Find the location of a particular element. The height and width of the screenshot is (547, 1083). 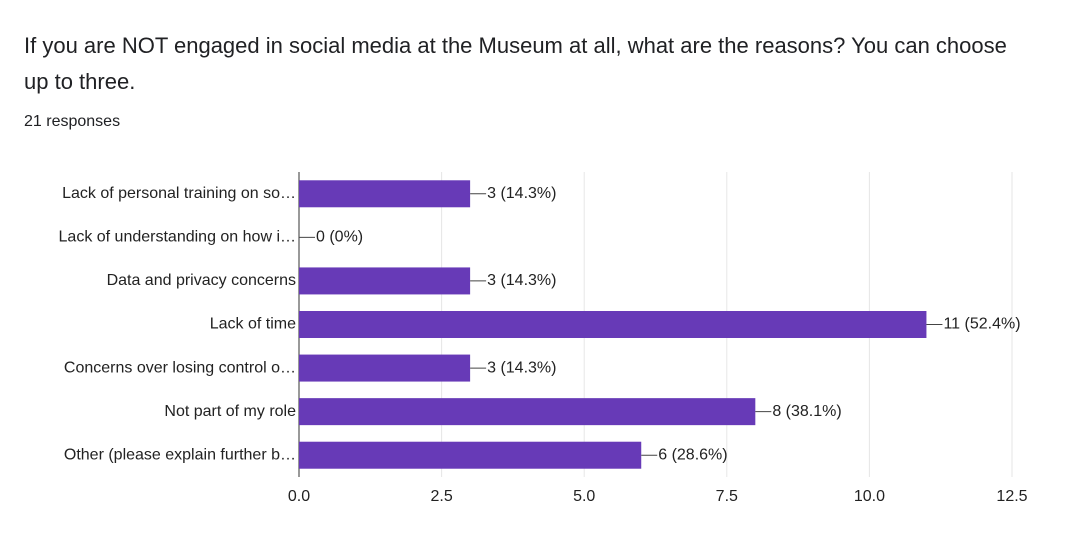

value-label: 11 (52.4%) is located at coordinates (981, 324).